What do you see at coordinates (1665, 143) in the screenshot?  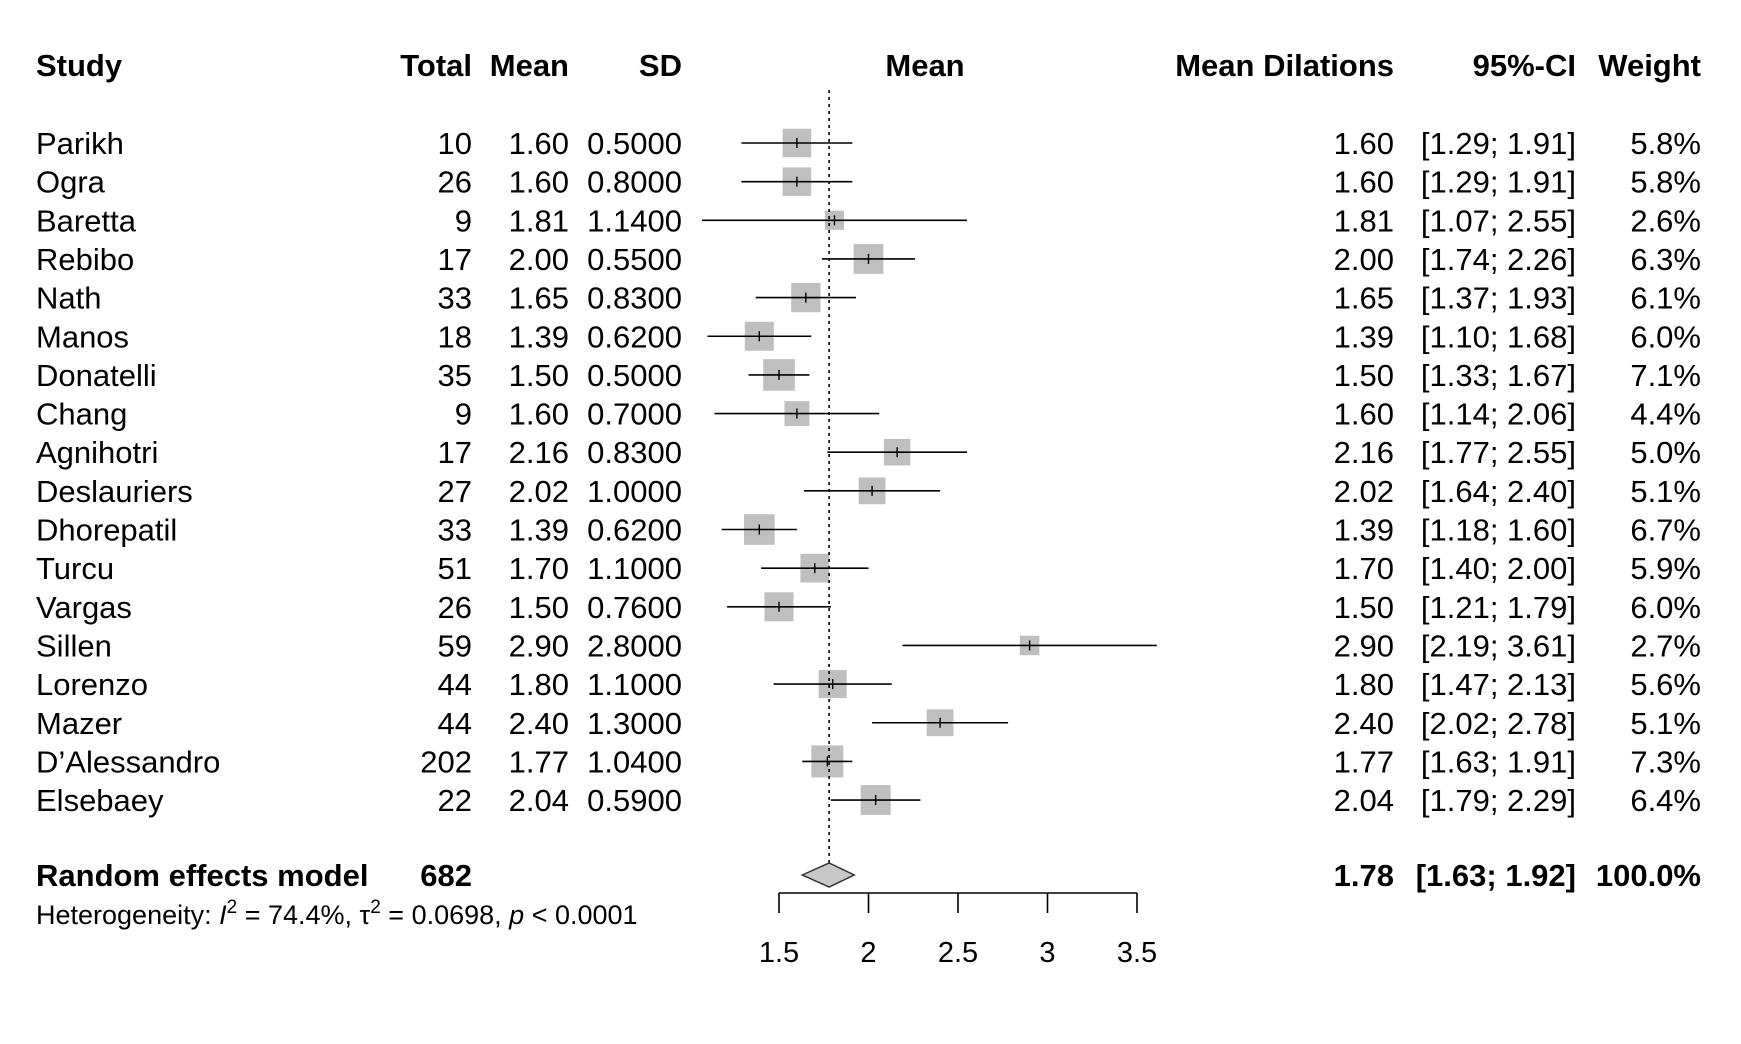 I see `study-weight: 5.8%` at bounding box center [1665, 143].